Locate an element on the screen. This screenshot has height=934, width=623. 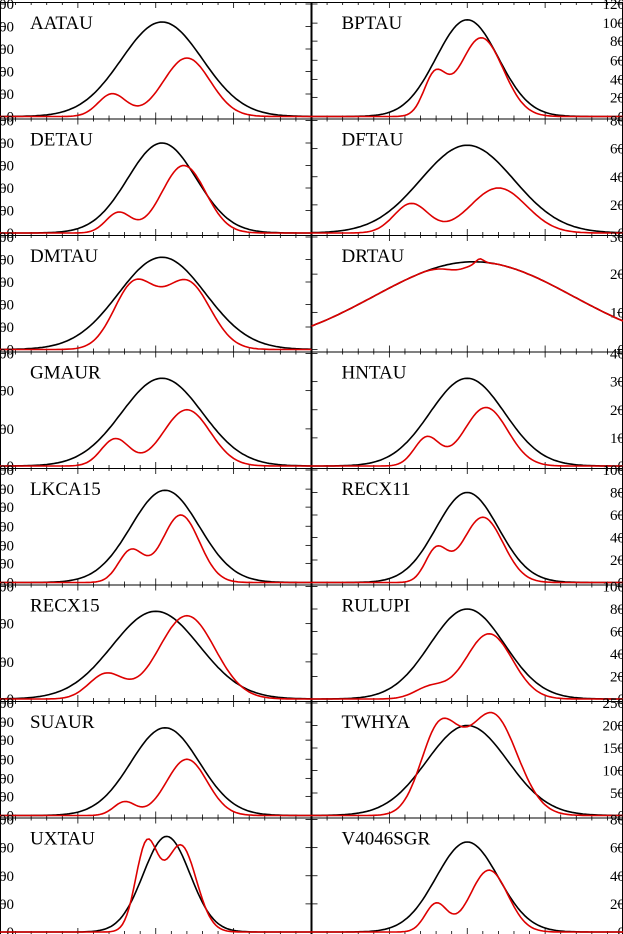
panel-dftau-y-tick-label: 20 is located at coordinates (616, 206).